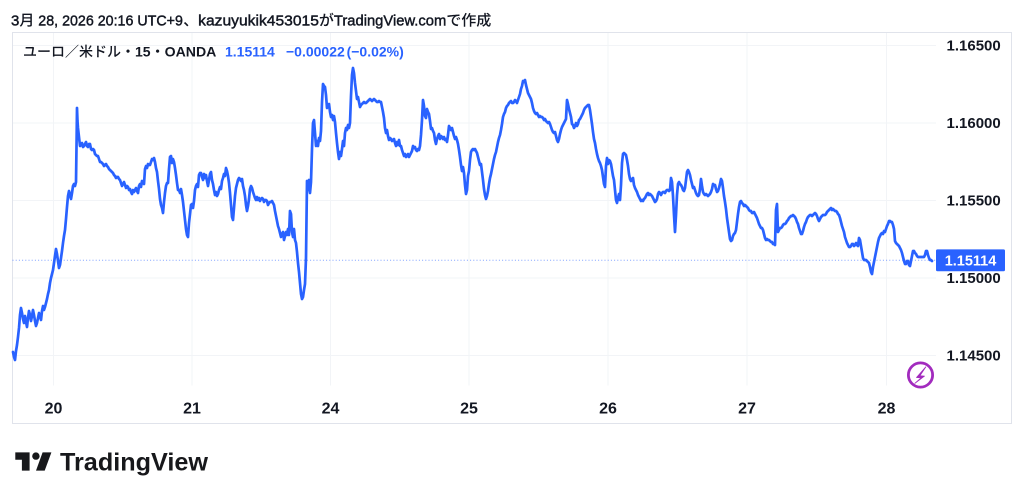 This screenshot has width=1024, height=499. Describe the element at coordinates (469, 409) in the screenshot. I see `svg-text: 25` at that location.